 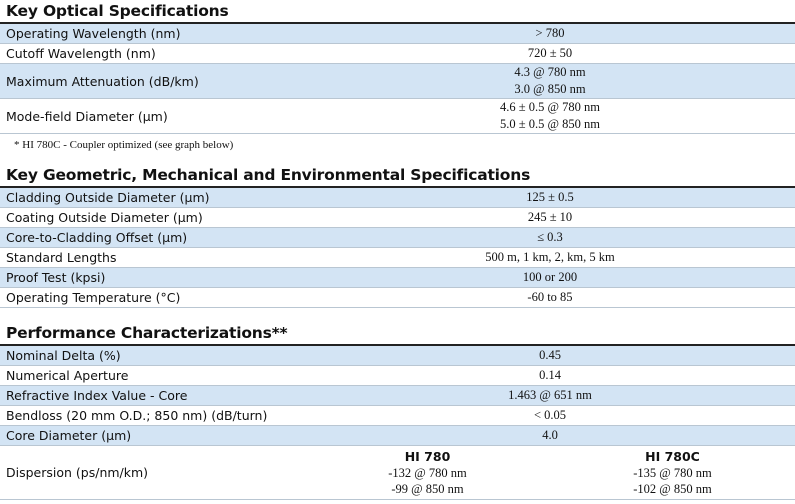 I want to click on value-line: 1.463 @ 651 nm, so click(x=550, y=395).